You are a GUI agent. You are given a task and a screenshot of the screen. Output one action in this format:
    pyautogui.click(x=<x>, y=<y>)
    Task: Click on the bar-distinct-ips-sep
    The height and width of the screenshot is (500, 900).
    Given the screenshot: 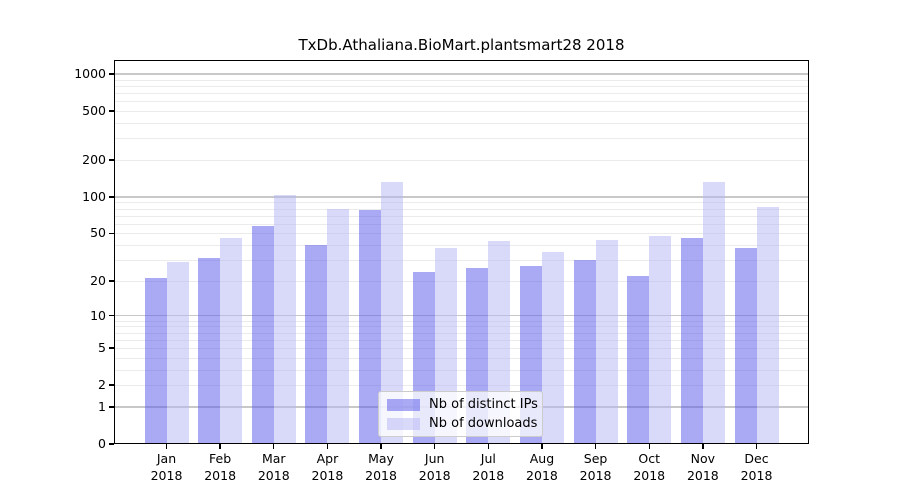 What is the action you would take?
    pyautogui.click(x=584, y=352)
    